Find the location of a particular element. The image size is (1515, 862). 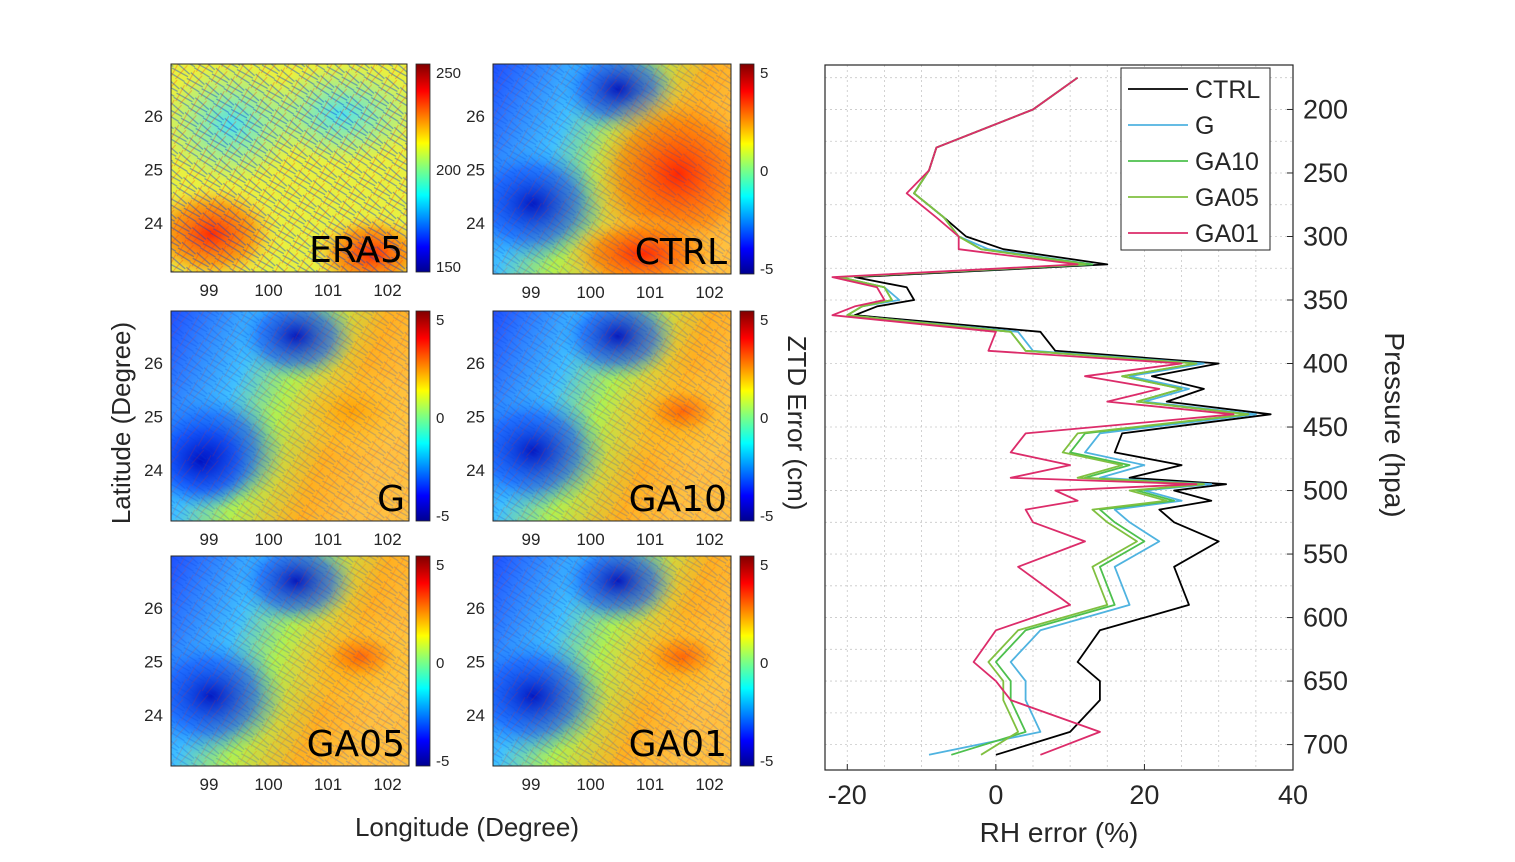

legend-box is located at coordinates (1195, 159).